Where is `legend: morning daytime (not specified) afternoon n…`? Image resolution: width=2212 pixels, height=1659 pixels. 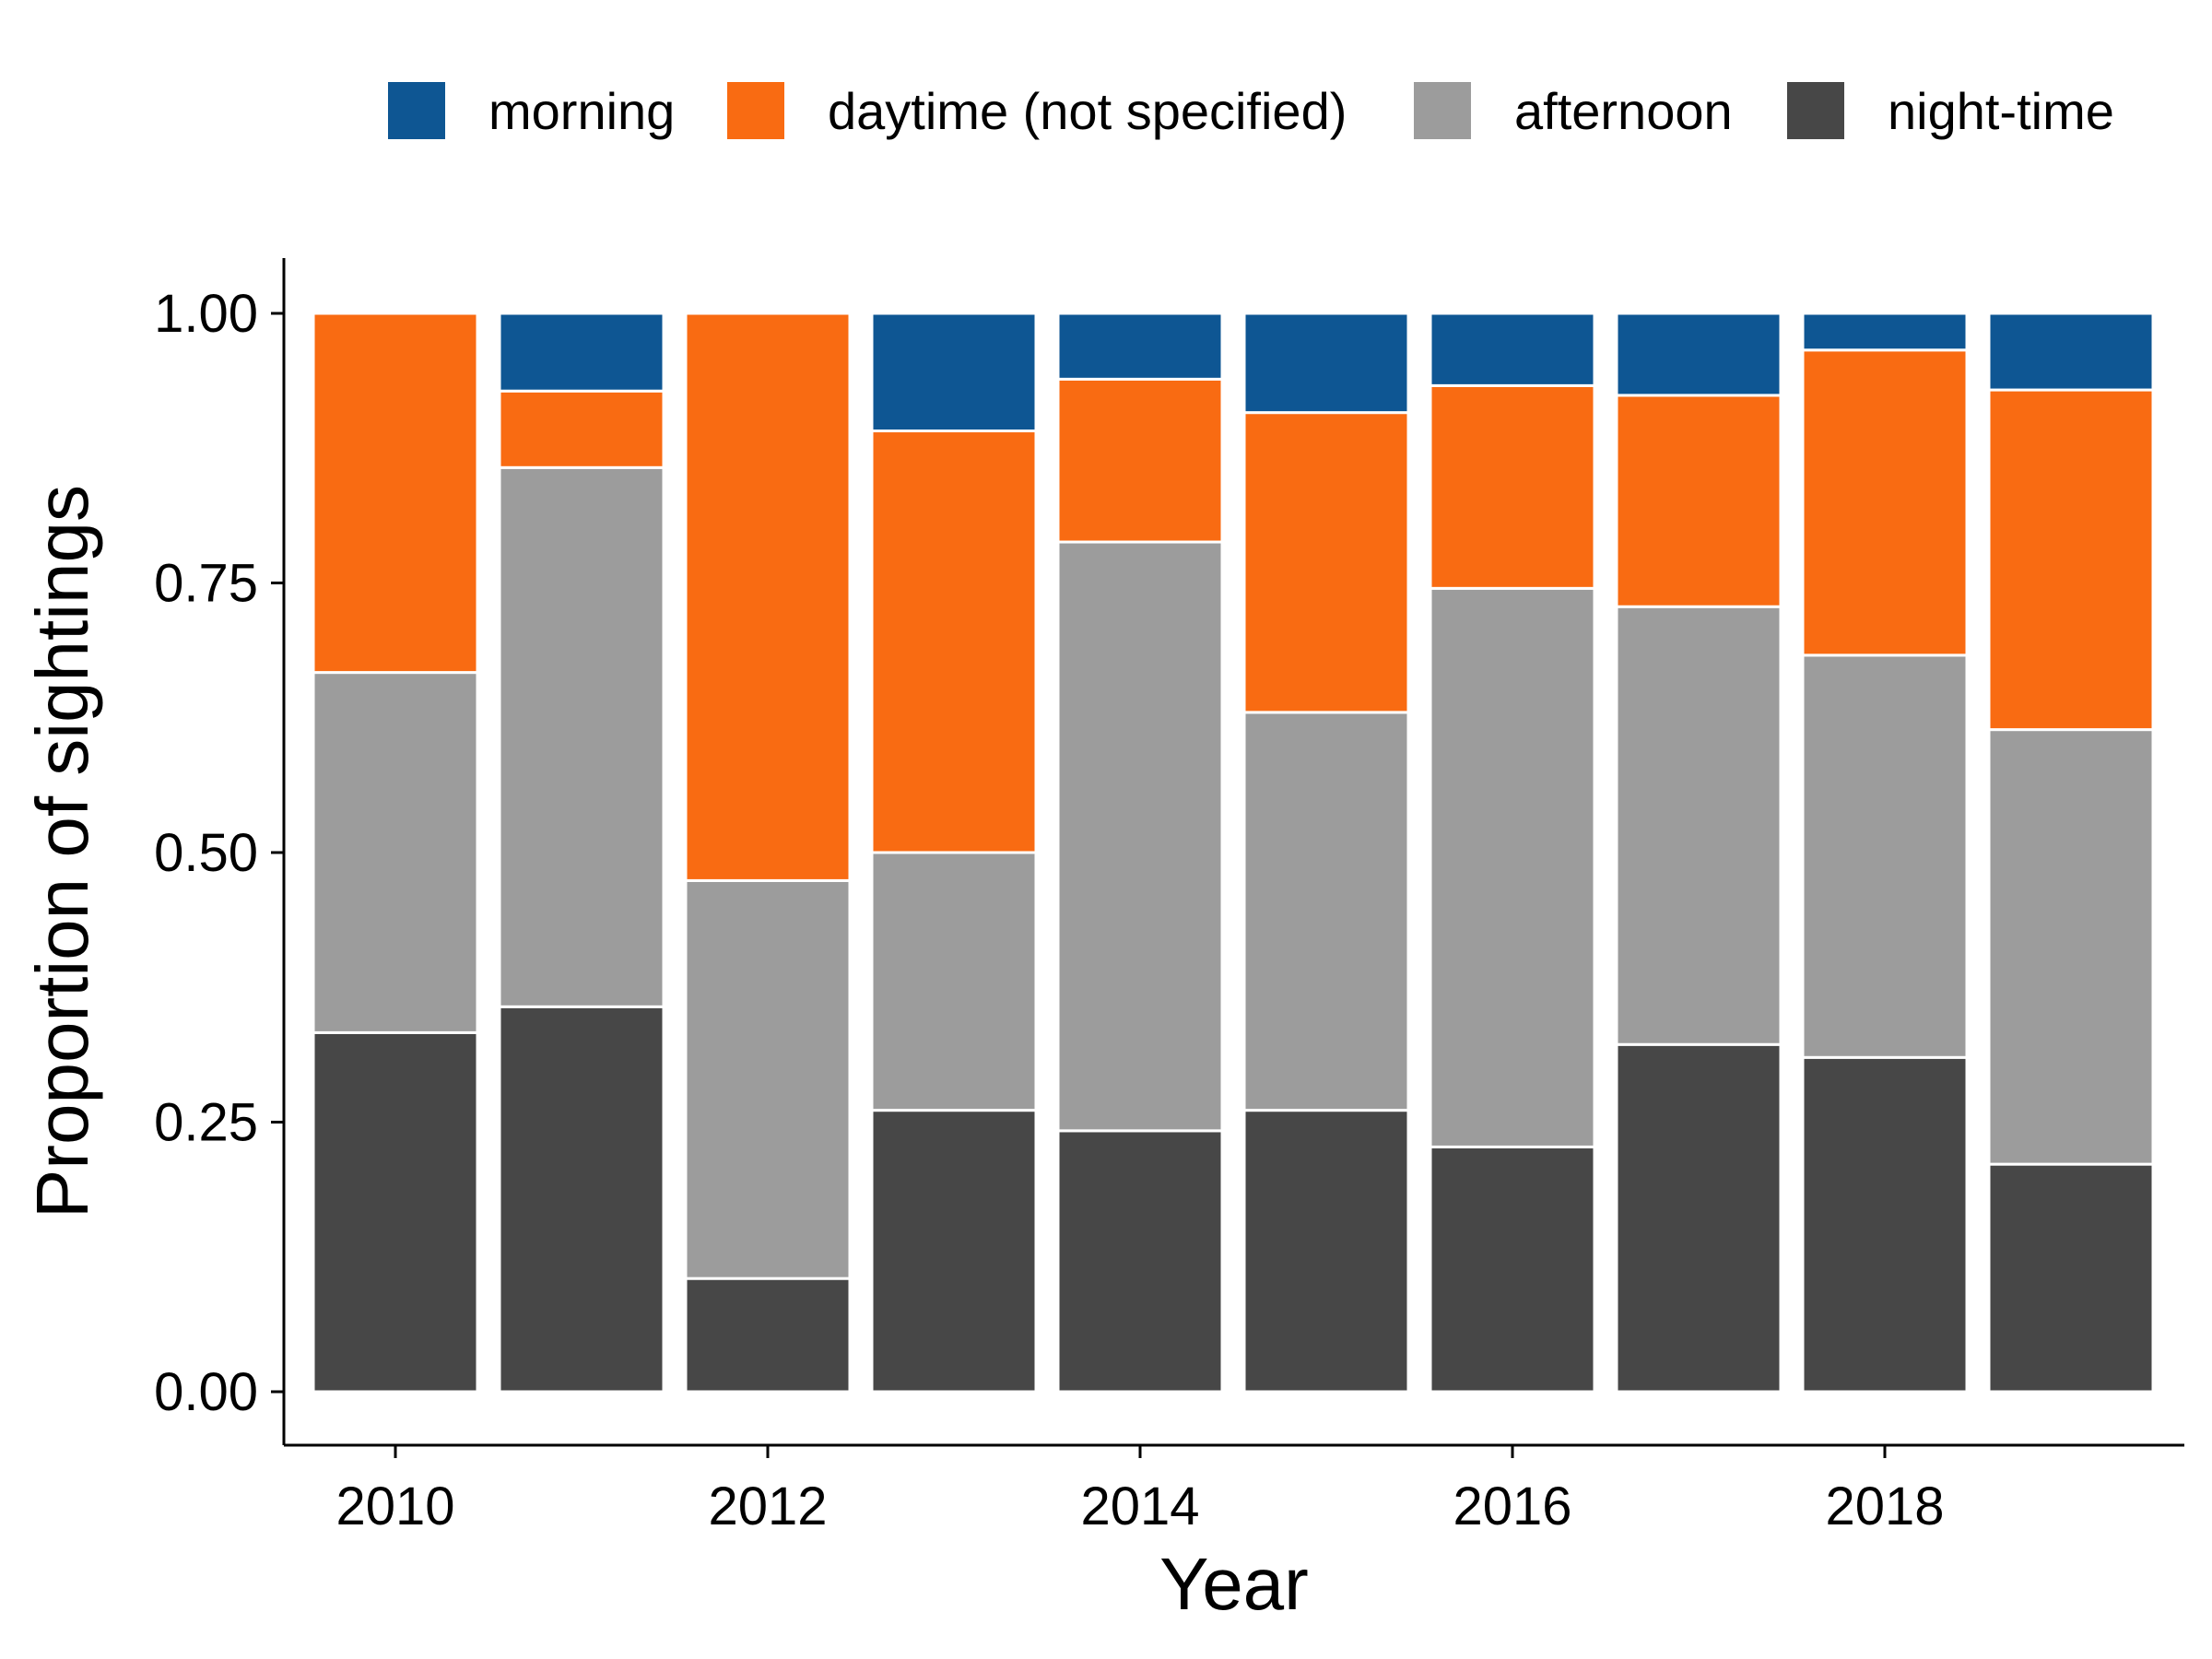
legend: morning daytime (not specified) afternoon n… is located at coordinates (1251, 111).